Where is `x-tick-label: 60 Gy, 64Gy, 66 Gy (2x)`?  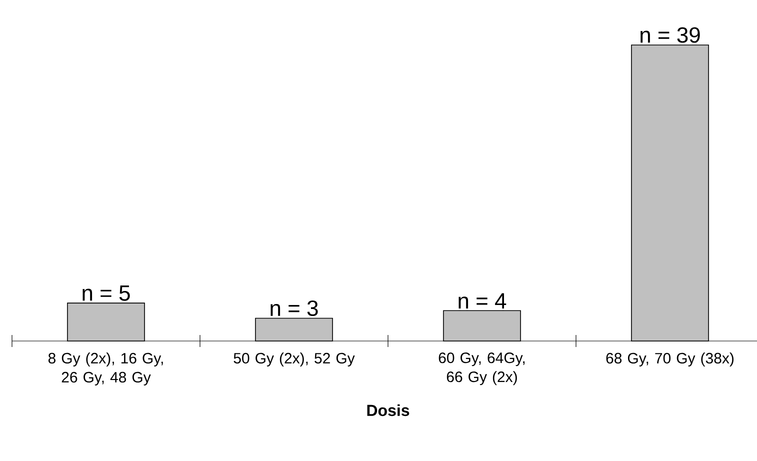
x-tick-label: 60 Gy, 64Gy, 66 Gy (2x) is located at coordinates (481, 369).